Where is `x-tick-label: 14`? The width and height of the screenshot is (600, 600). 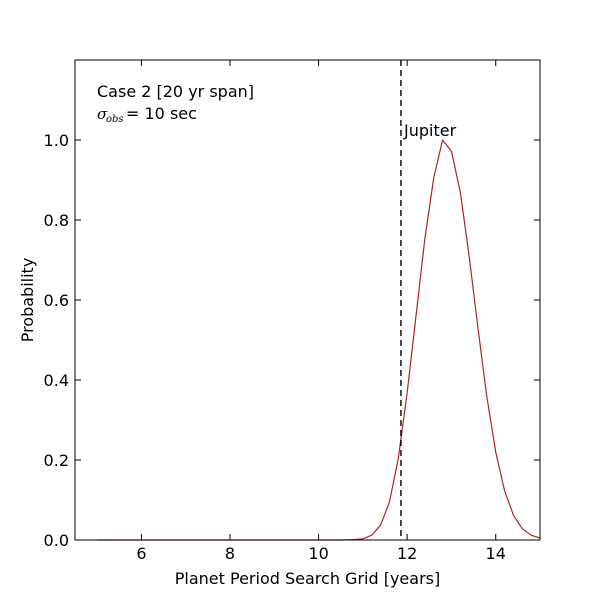 x-tick-label: 14 is located at coordinates (496, 553).